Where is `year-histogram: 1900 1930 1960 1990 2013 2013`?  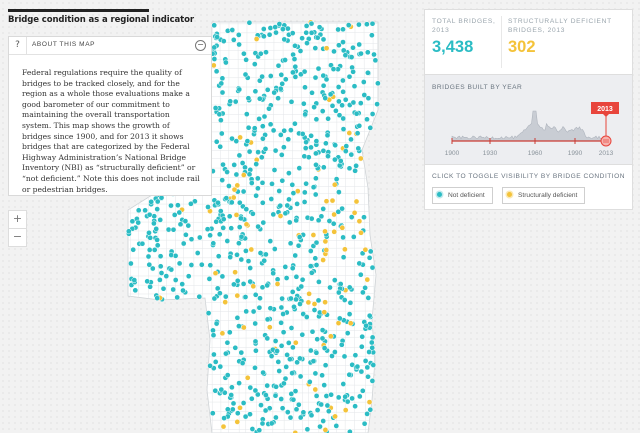
year-histogram: 1900 1930 1960 1990 2013 2013 is located at coordinates (529, 129).